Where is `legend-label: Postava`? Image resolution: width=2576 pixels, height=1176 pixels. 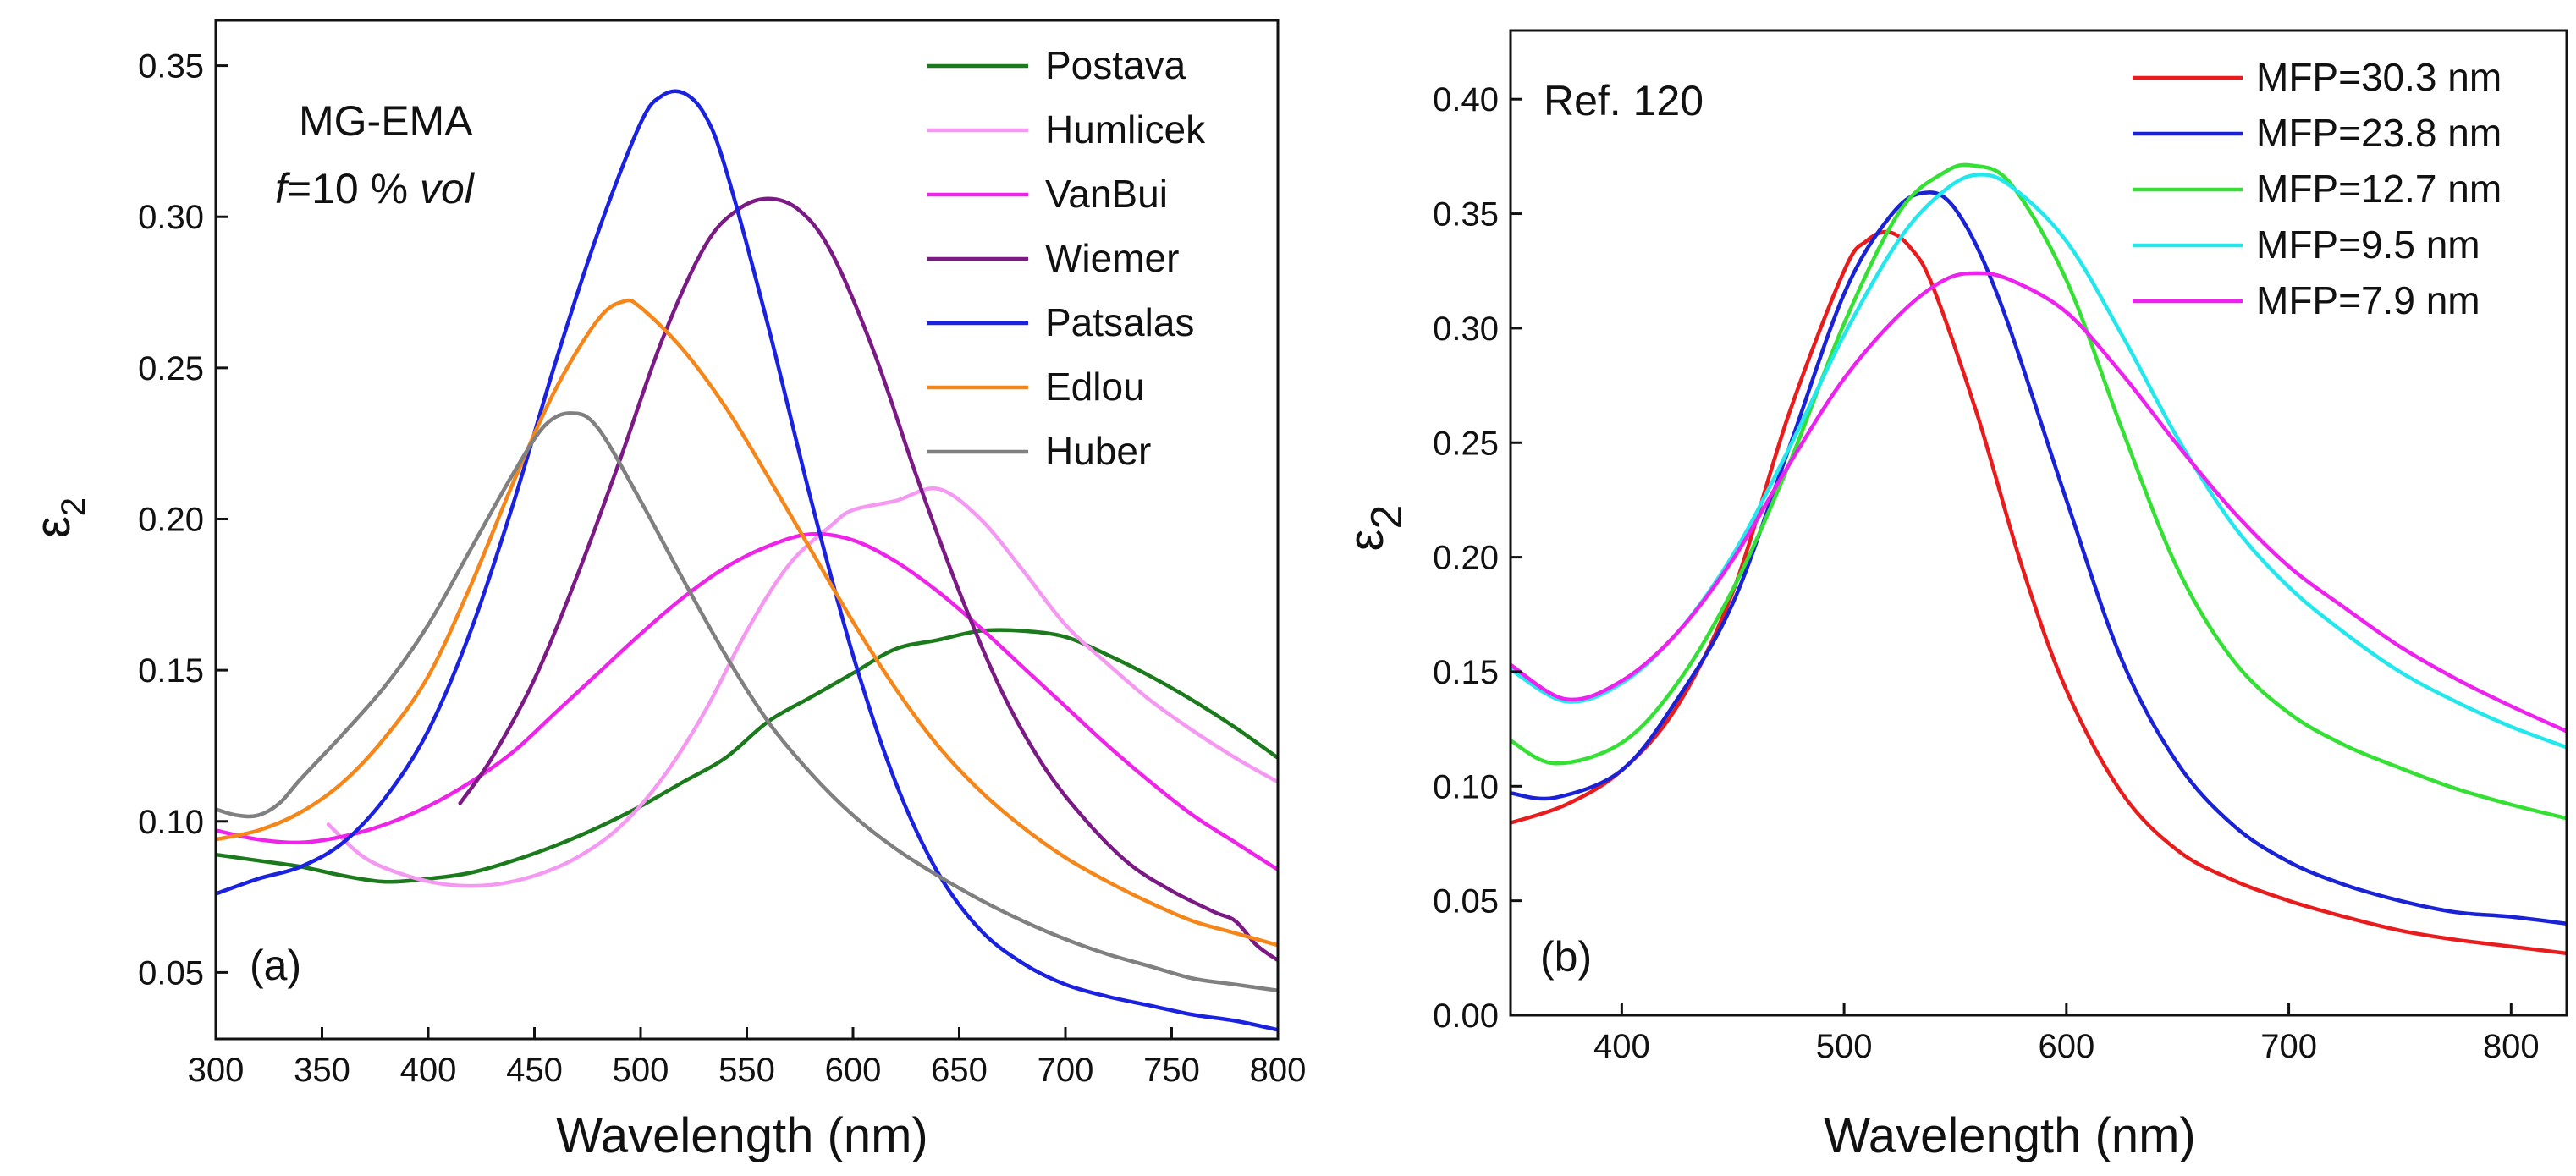 legend-label: Postava is located at coordinates (1115, 65).